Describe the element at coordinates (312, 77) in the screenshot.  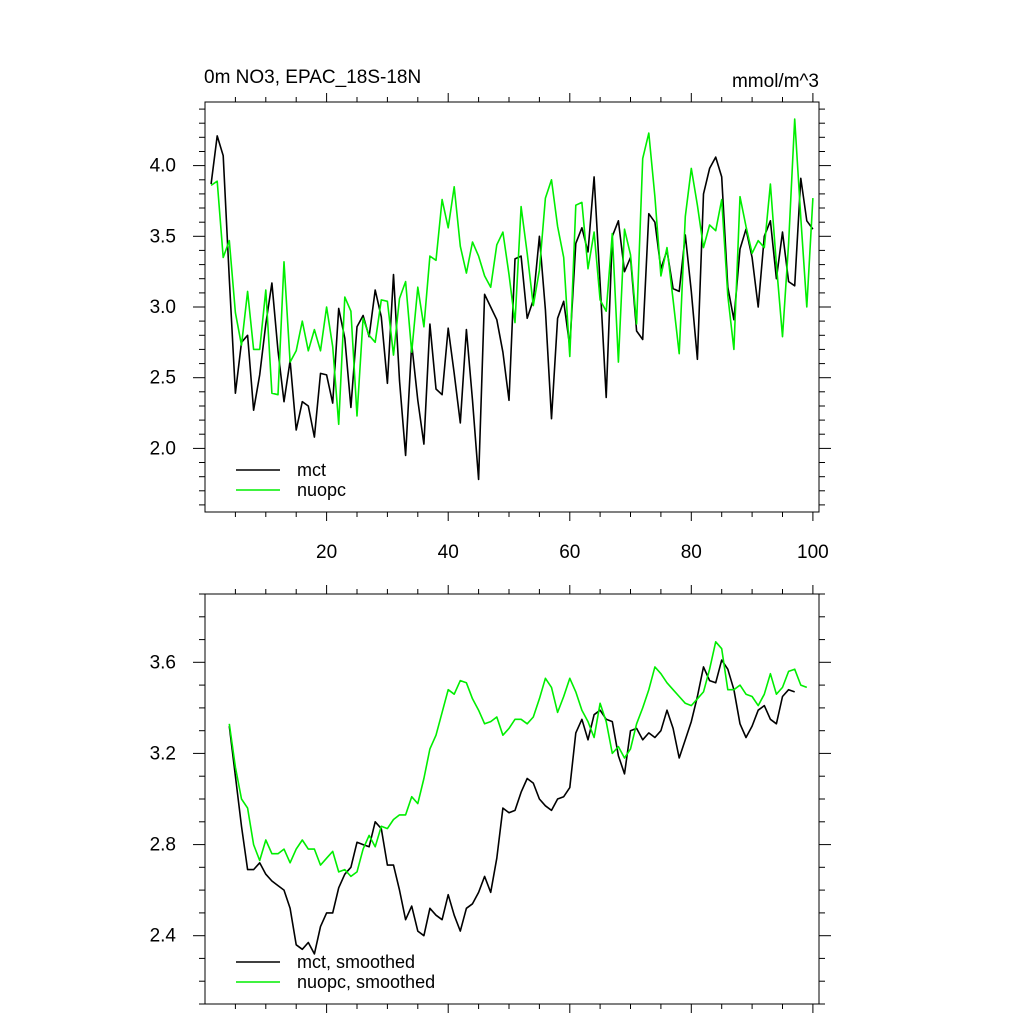
I see `chart-title: 0m NO3, EPAC_18S-18N` at that location.